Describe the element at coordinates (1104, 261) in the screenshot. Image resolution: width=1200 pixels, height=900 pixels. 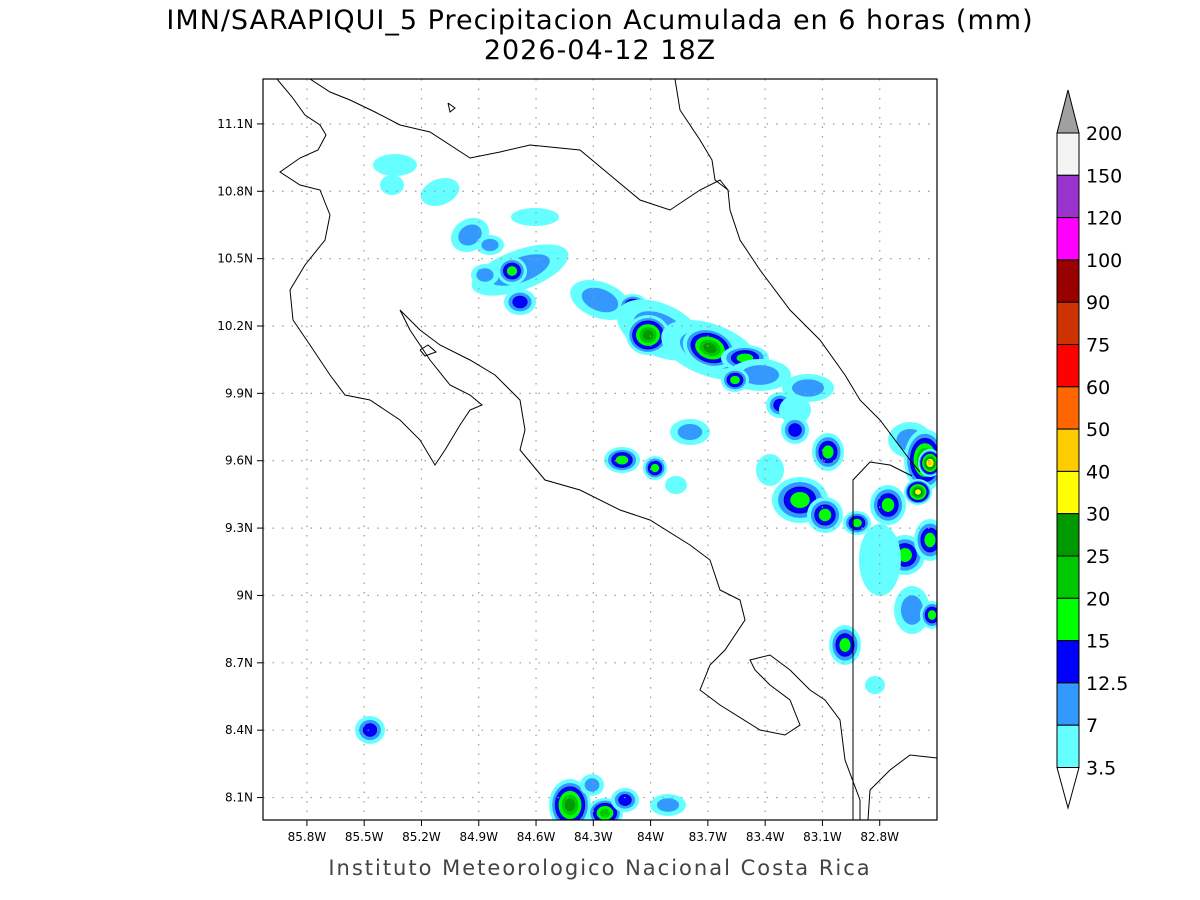
I see `colorbar-label: 100` at that location.